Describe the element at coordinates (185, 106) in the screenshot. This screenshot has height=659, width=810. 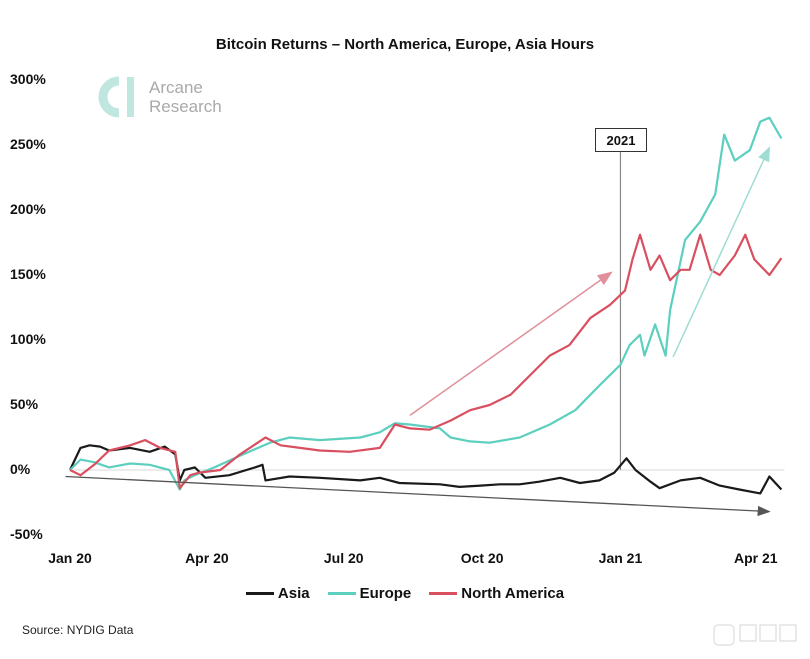
I see `logo-text-line2: Research` at that location.